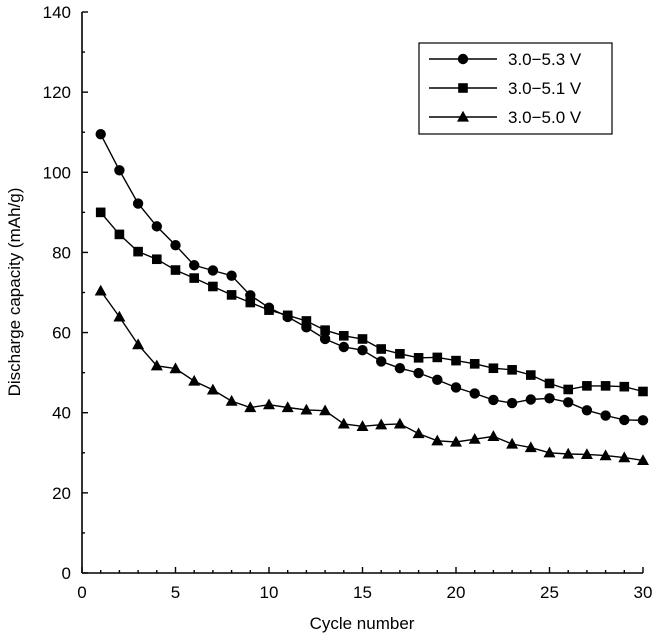 The height and width of the screenshot is (636, 654). What do you see at coordinates (14, 292) in the screenshot?
I see `y-axis-title: Discharge capacity (mAh/g)` at bounding box center [14, 292].